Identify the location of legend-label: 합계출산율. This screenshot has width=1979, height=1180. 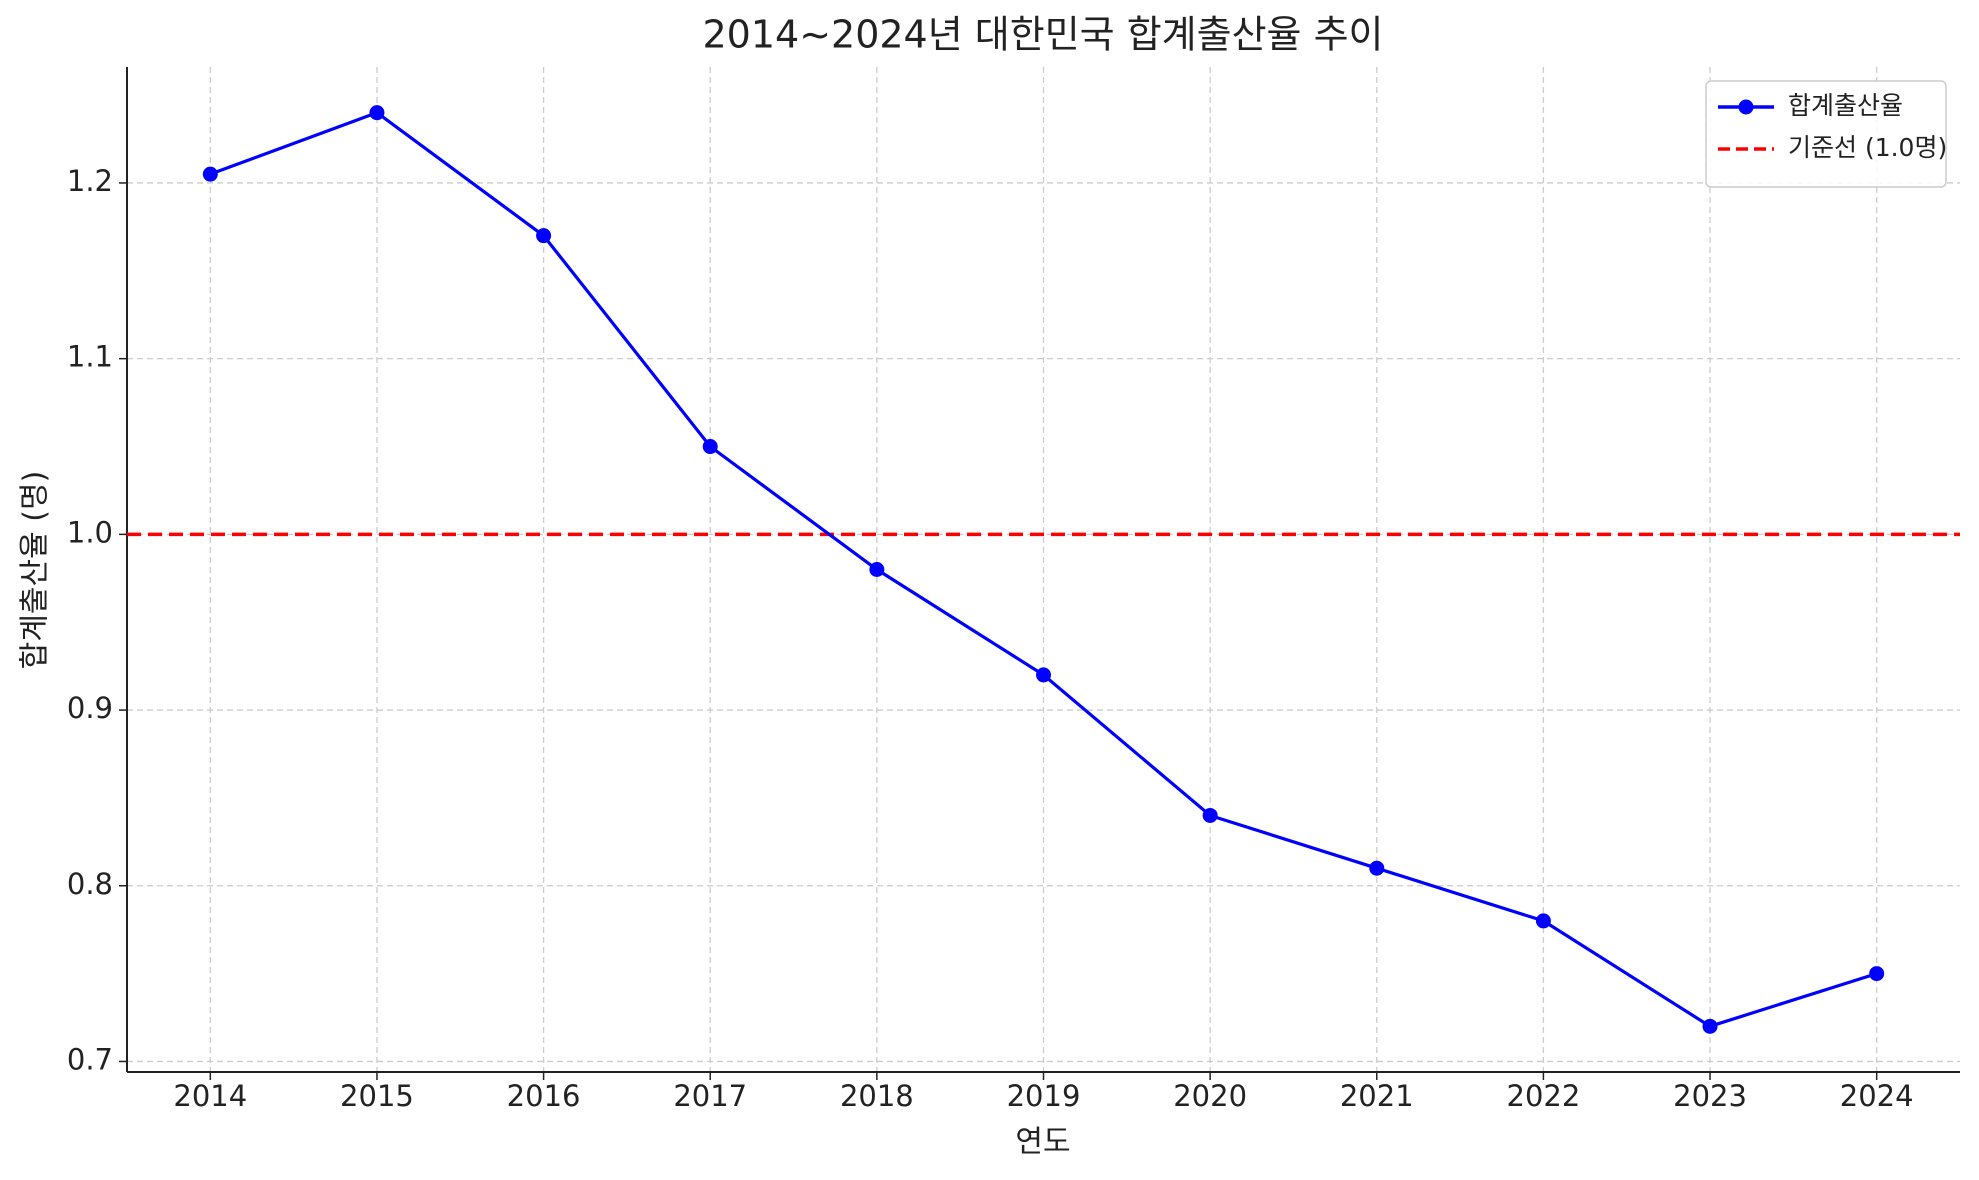
(1845, 105).